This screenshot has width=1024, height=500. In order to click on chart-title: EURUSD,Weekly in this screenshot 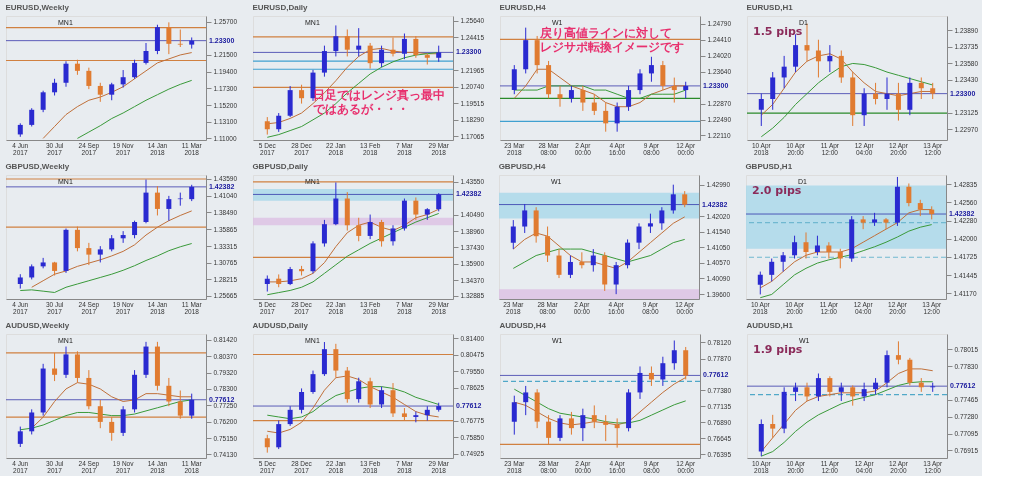, I will do `click(37, 7)`.